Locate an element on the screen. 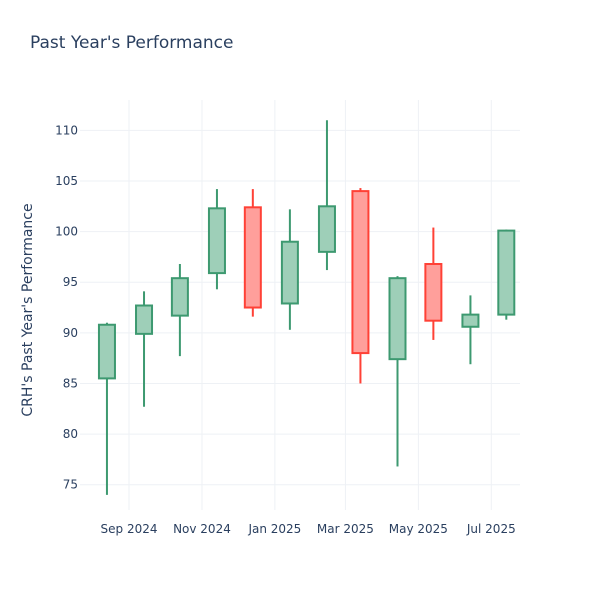 The height and width of the screenshot is (600, 600). x-tick-label: May 2025 is located at coordinates (418, 529).